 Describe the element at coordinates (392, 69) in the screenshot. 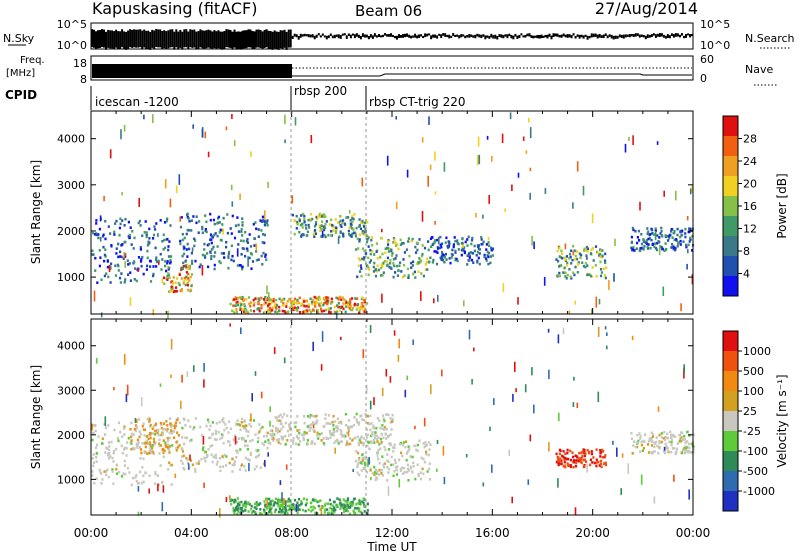

I see `freq-panel: Freq. [MHz] 18 8 60 0 Nave` at that location.